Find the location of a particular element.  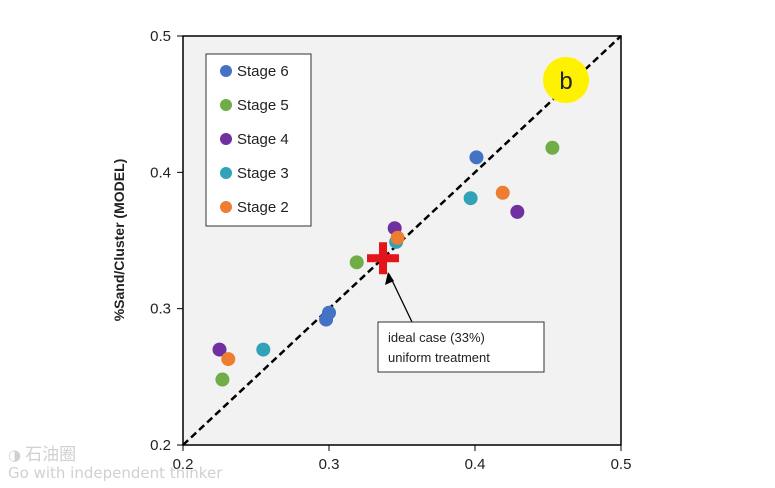

watermark: ◑ 石油圈 Go with independent thinker is located at coordinates (115, 464).